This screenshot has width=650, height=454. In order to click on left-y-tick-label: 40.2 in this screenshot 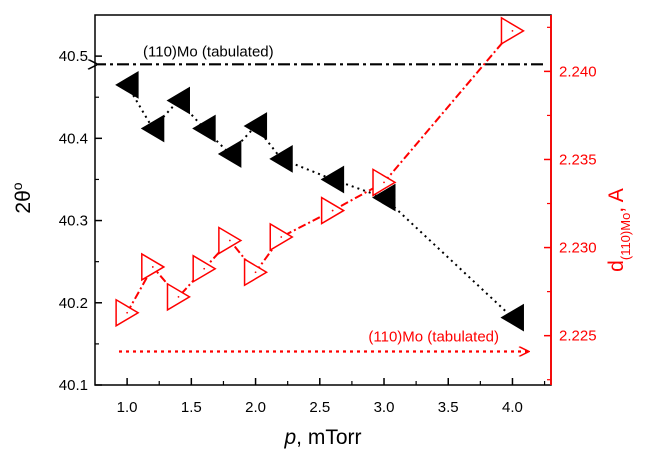, I will do `click(73, 303)`.